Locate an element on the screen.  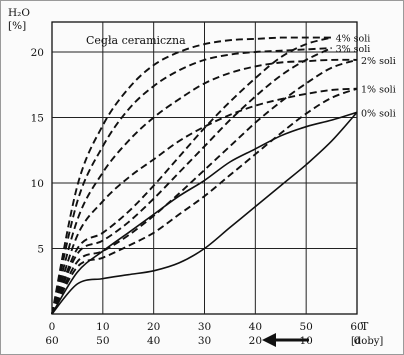
x-tick-label: 30 is located at coordinates (204, 327).